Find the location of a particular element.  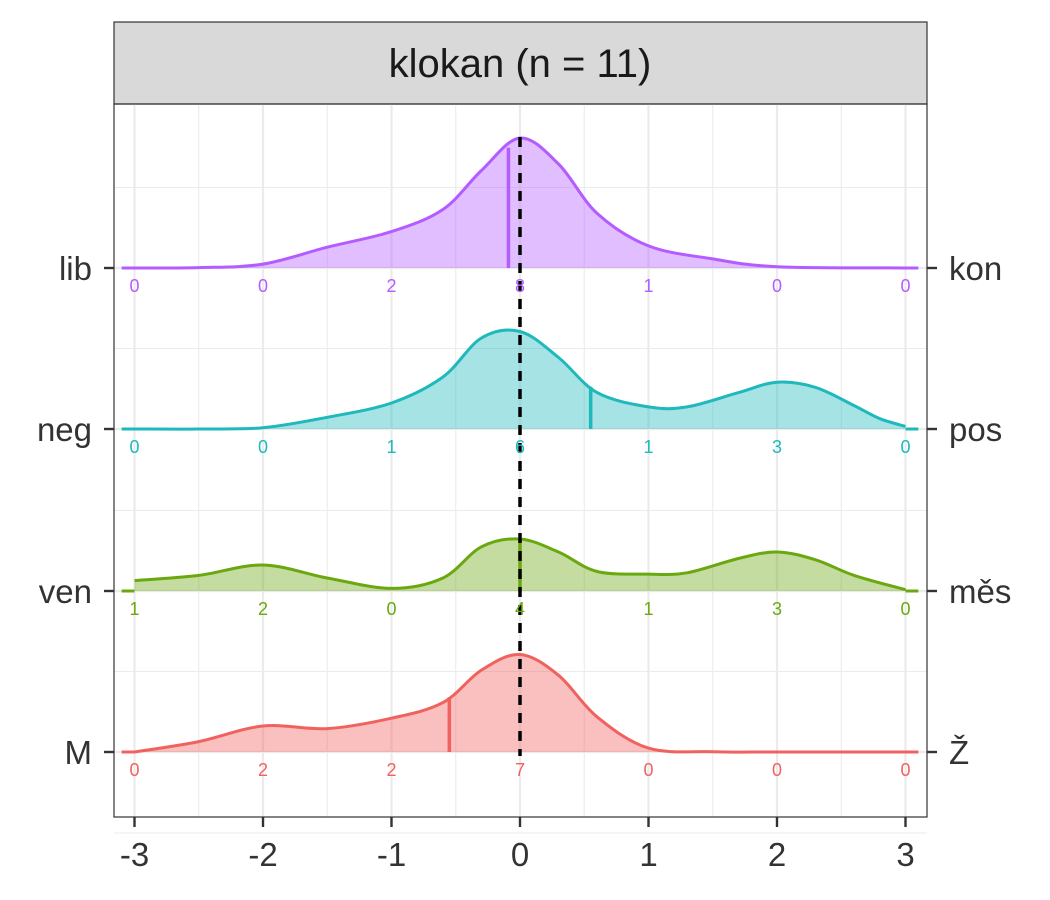

count-label: 7 is located at coordinates (520, 770).